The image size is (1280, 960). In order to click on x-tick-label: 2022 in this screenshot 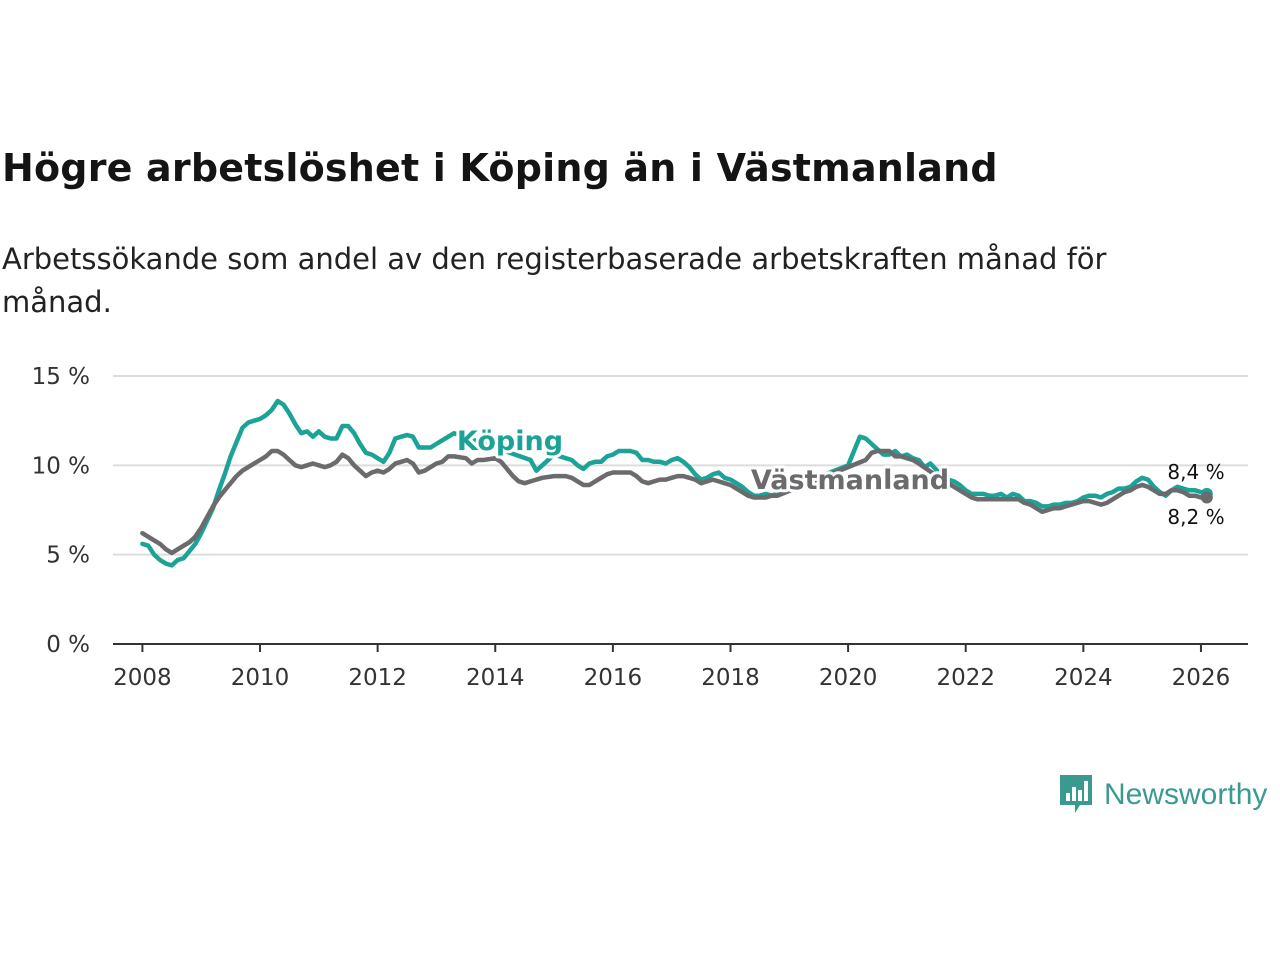, I will do `click(965, 678)`.